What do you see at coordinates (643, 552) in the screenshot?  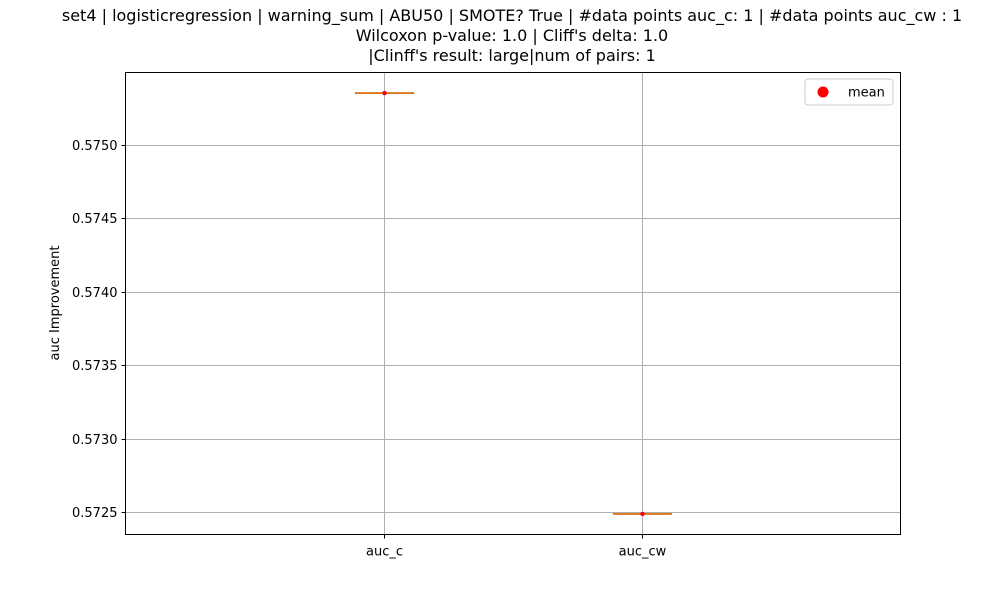 I see `x-tick-label: auc_cw` at bounding box center [643, 552].